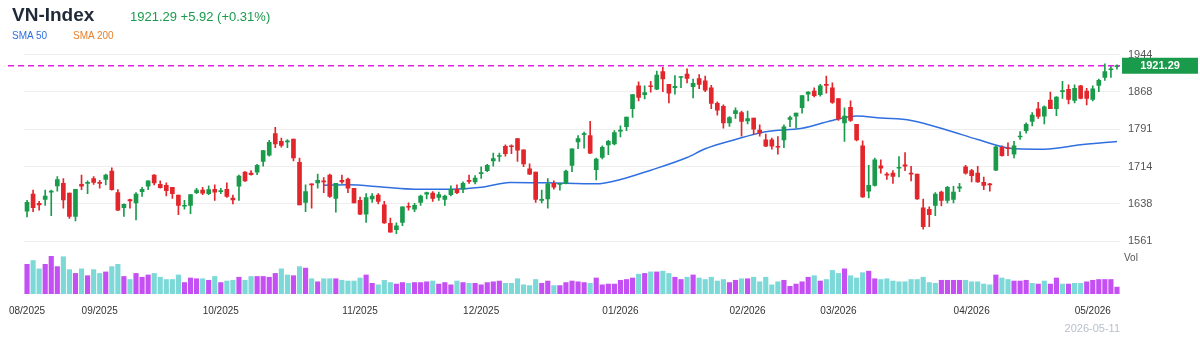 This screenshot has height=338, width=1200. Describe the element at coordinates (200, 16) in the screenshot. I see `chart-subtitle: 1921.29 +5.92 (+0.31%)` at that location.